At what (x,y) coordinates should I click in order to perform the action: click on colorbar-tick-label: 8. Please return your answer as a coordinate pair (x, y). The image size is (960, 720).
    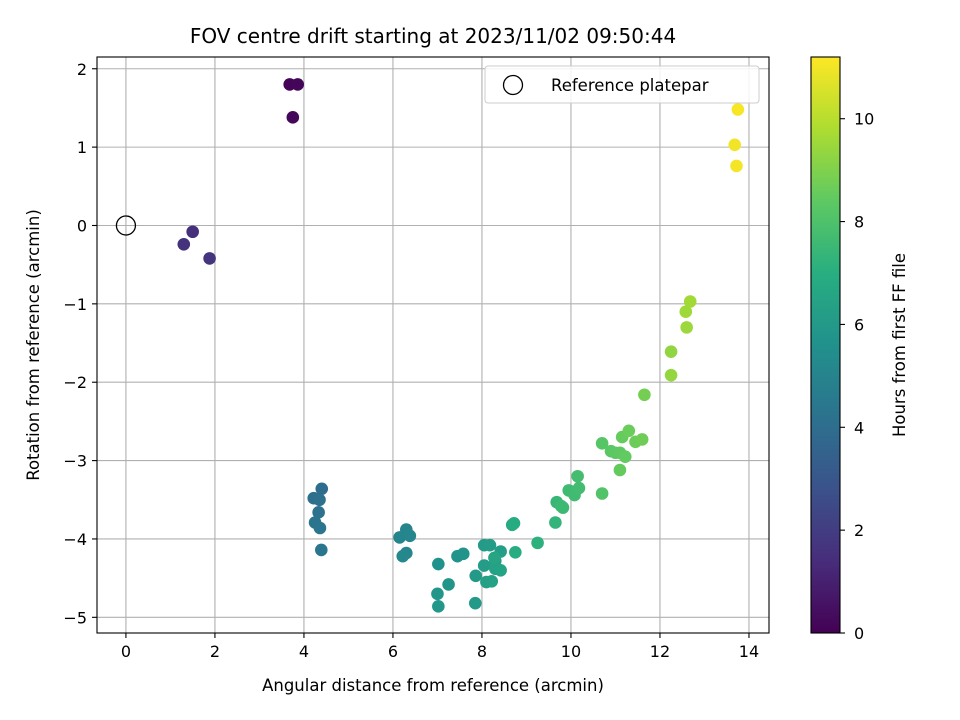
    Looking at the image, I should click on (859, 222).